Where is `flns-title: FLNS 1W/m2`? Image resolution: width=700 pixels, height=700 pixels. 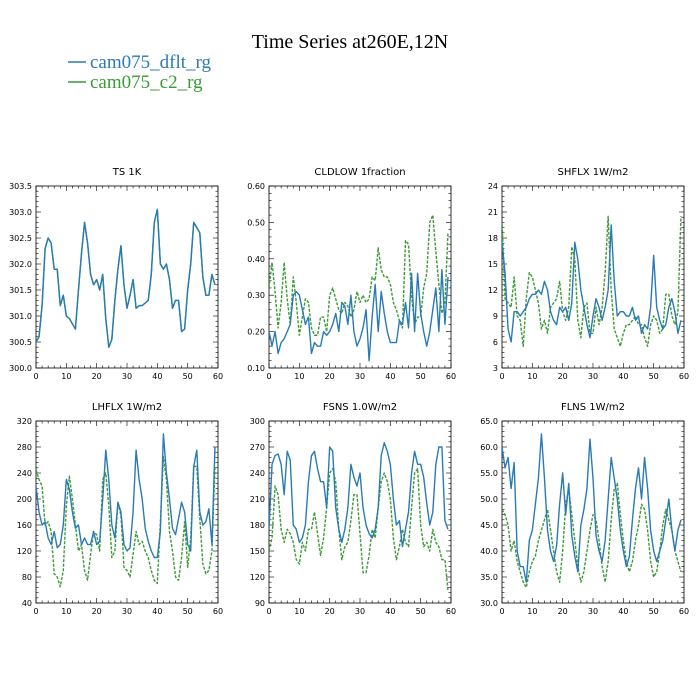 flns-title: FLNS 1W/m2 is located at coordinates (593, 407).